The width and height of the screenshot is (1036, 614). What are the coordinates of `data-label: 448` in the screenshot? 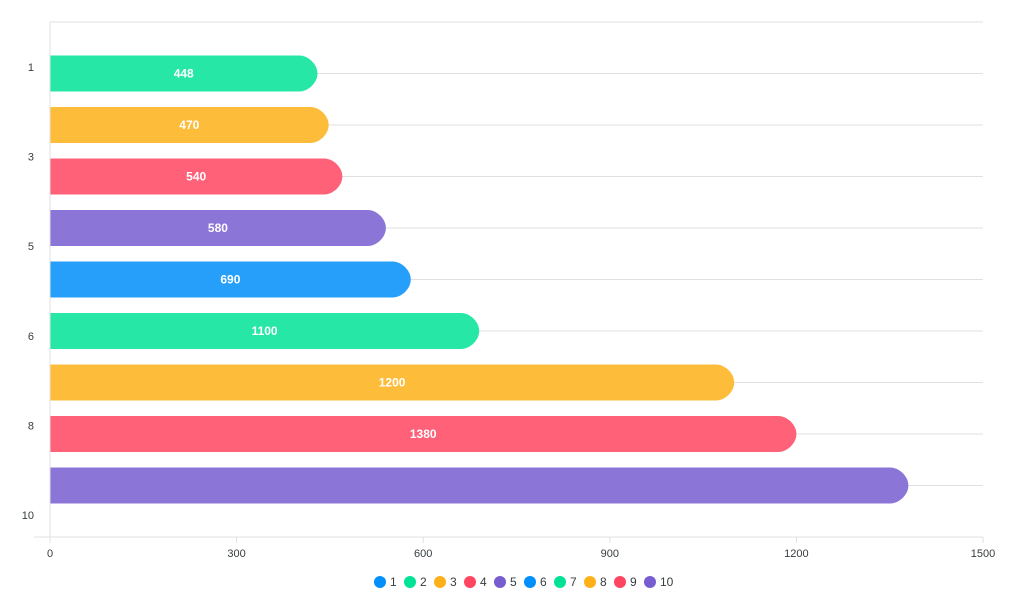 It's located at (184, 74).